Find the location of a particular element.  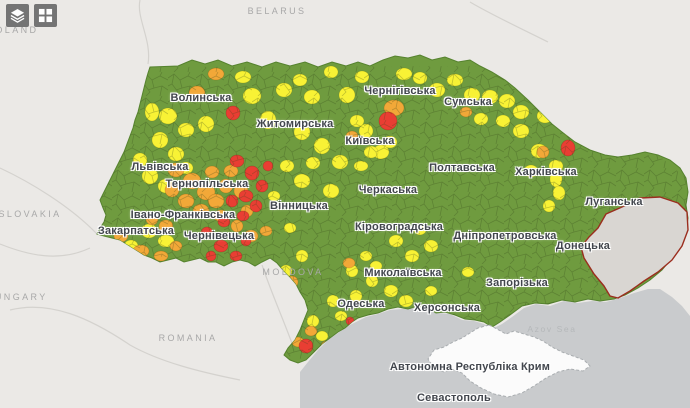

grid-icon is located at coordinates (45, 15).